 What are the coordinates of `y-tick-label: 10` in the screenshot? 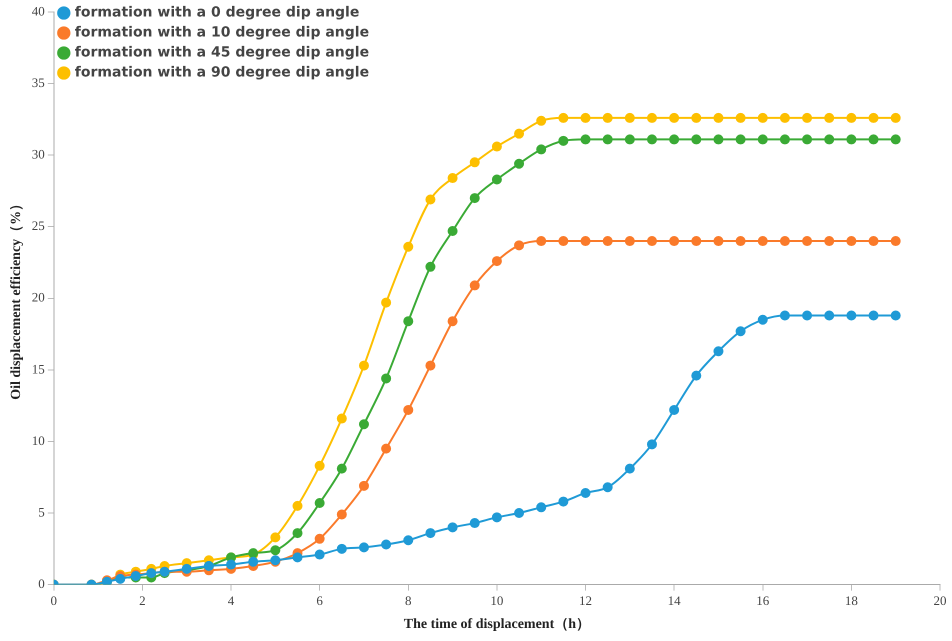 It's located at (38, 440).